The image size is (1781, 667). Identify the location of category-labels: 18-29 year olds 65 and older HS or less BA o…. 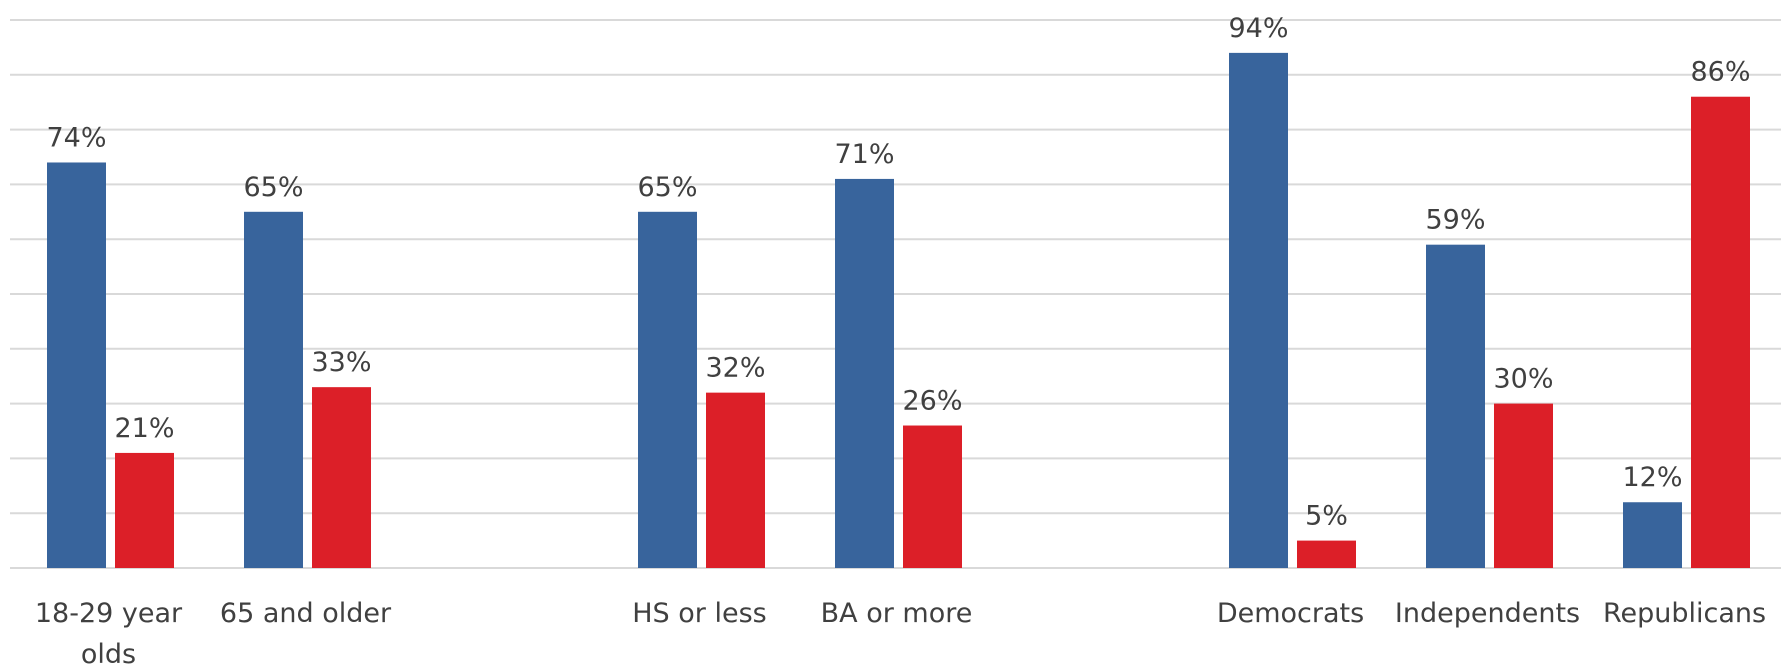
(900, 632).